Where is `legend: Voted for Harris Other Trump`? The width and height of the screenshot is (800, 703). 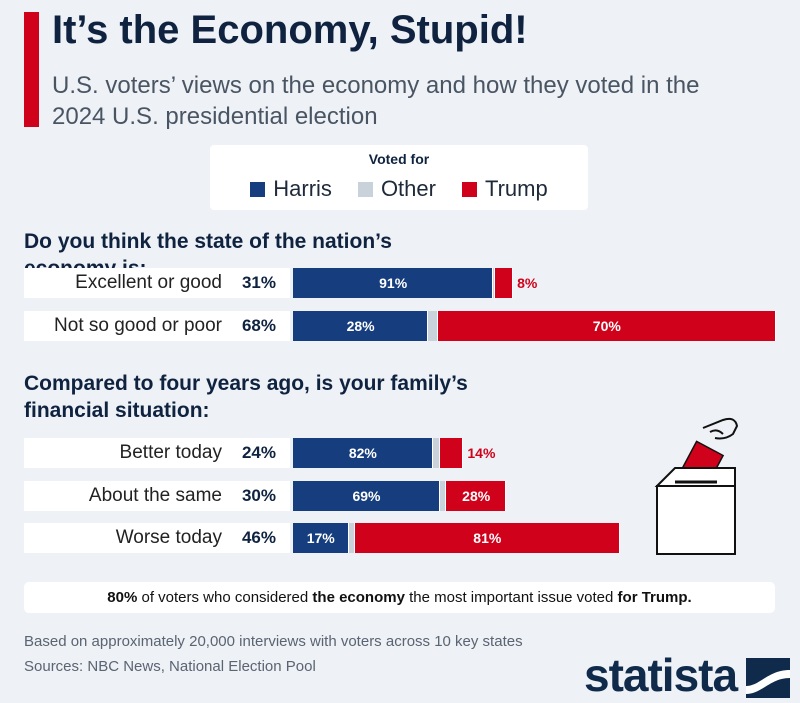
legend: Voted for Harris Other Trump is located at coordinates (399, 177).